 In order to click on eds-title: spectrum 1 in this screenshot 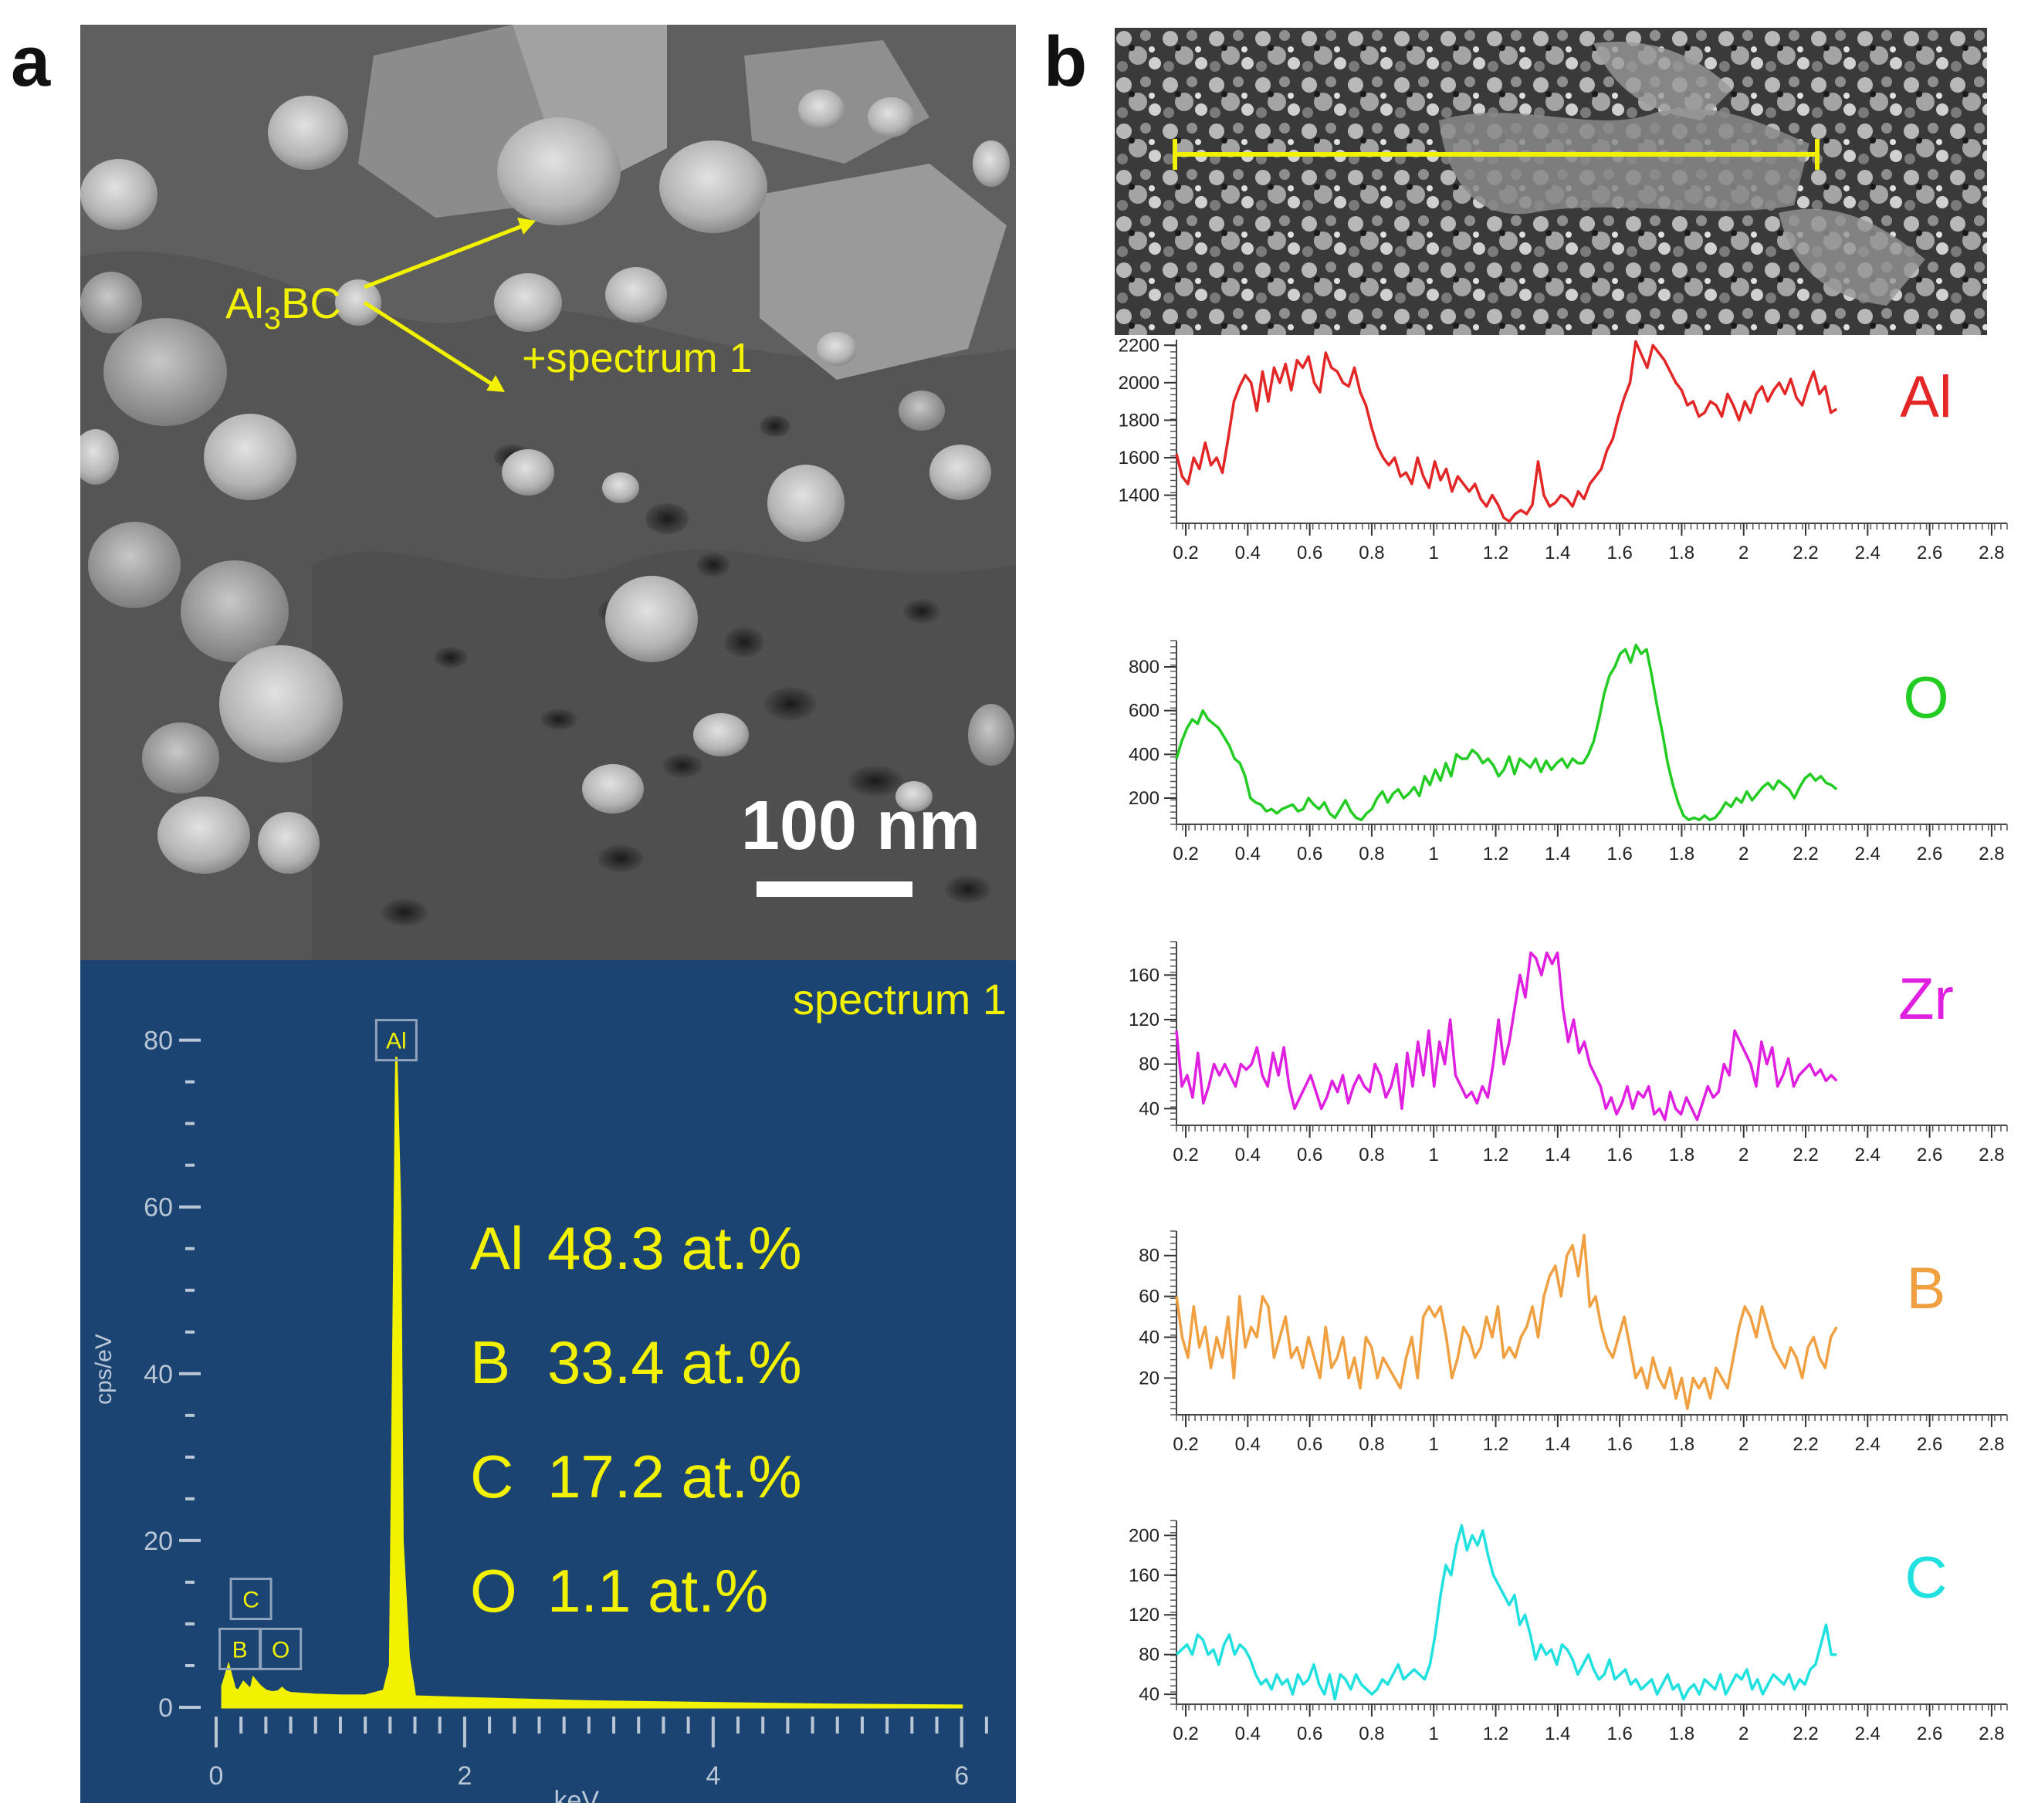, I will do `click(900, 999)`.